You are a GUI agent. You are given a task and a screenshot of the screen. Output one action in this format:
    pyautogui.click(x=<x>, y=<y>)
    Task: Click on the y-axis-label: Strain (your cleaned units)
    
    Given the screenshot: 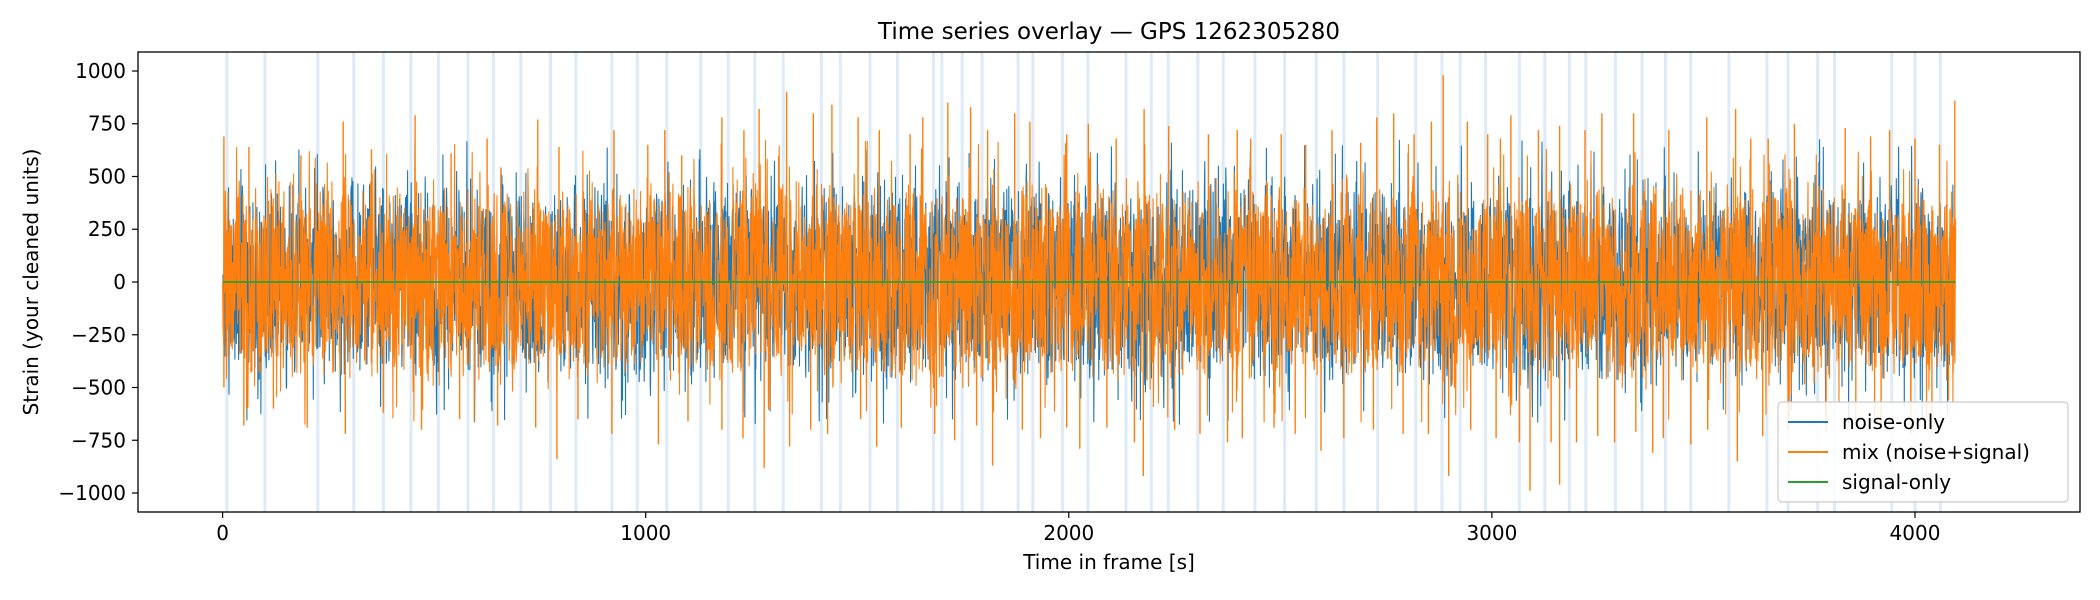 What is the action you would take?
    pyautogui.click(x=31, y=282)
    